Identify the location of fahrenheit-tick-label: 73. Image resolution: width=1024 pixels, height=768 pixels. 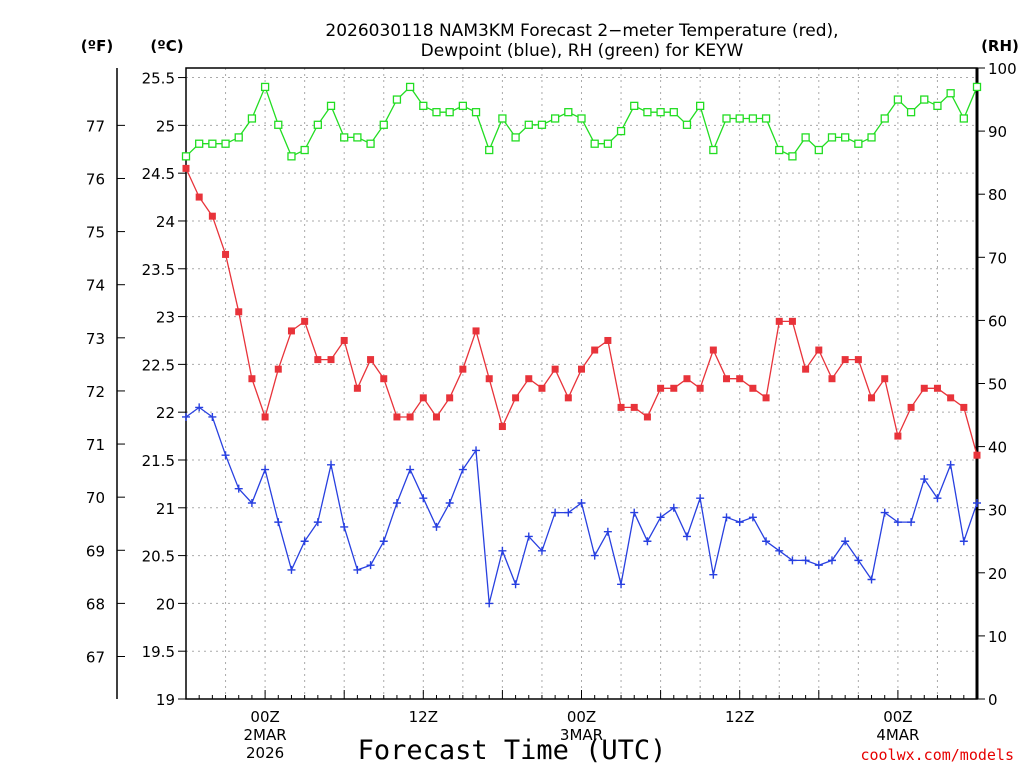
(95, 339).